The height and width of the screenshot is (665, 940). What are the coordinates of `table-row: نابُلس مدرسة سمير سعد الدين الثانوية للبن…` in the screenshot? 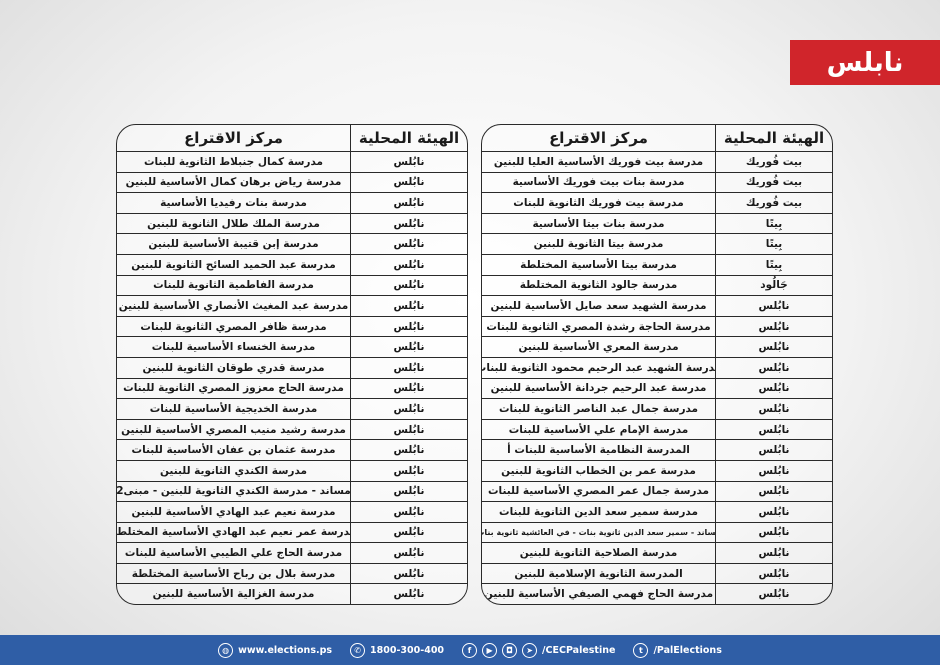 It's located at (657, 511).